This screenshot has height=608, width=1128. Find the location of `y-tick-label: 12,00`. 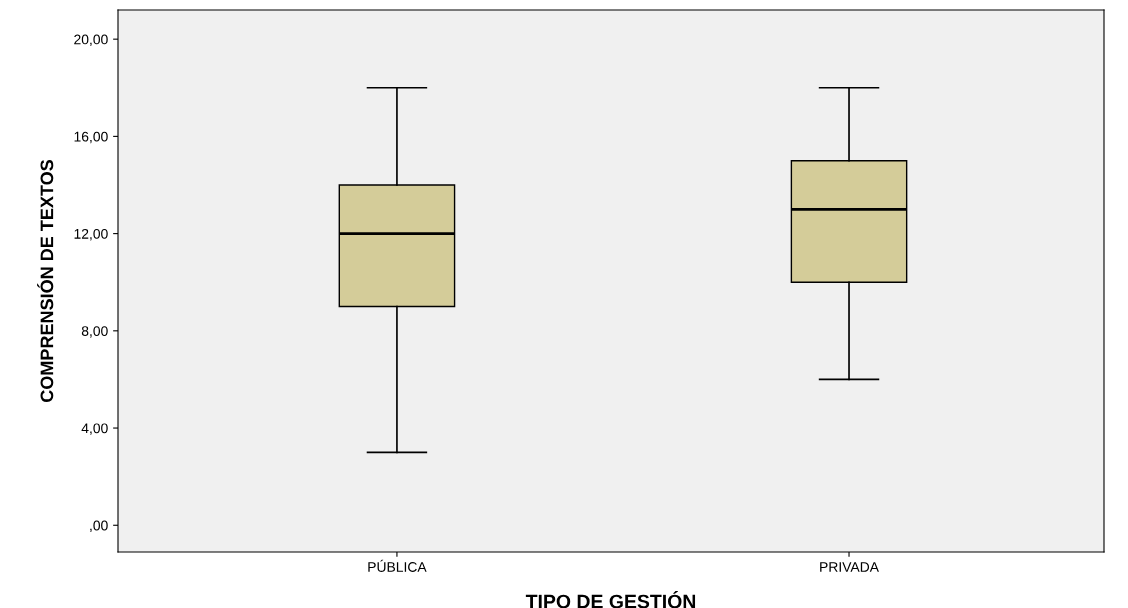

y-tick-label: 12,00 is located at coordinates (91, 234).